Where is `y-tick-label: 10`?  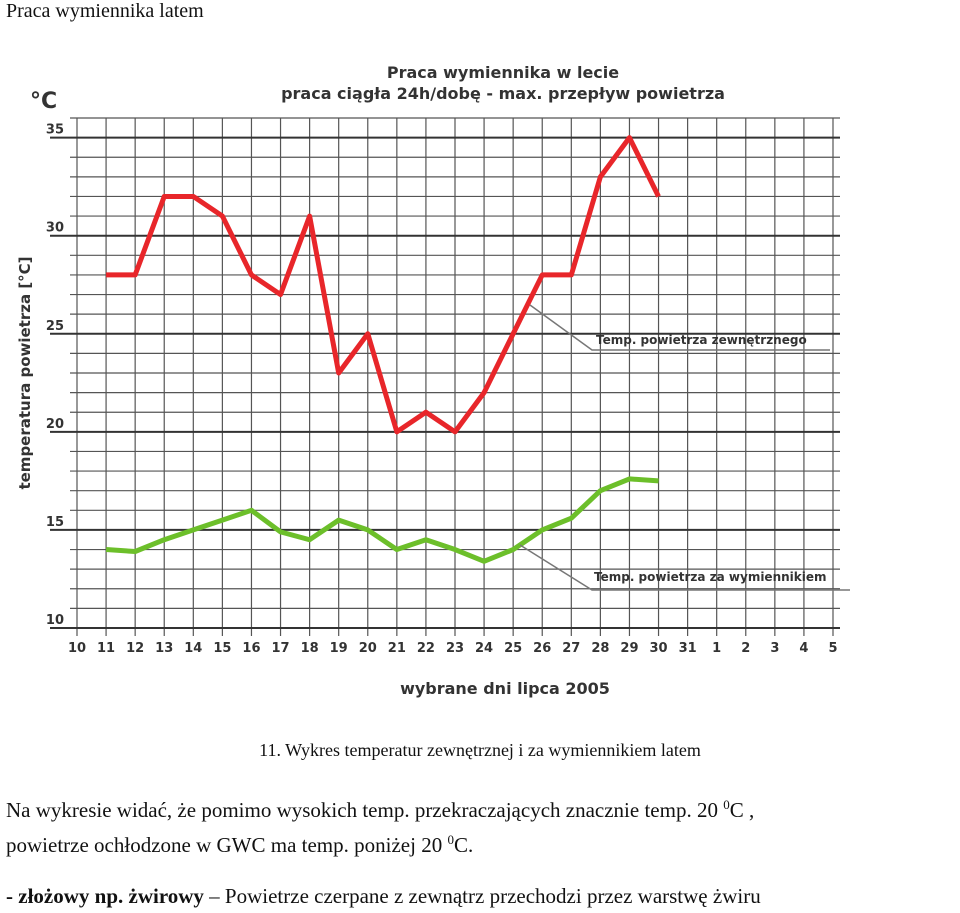
y-tick-label: 10 is located at coordinates (55, 620).